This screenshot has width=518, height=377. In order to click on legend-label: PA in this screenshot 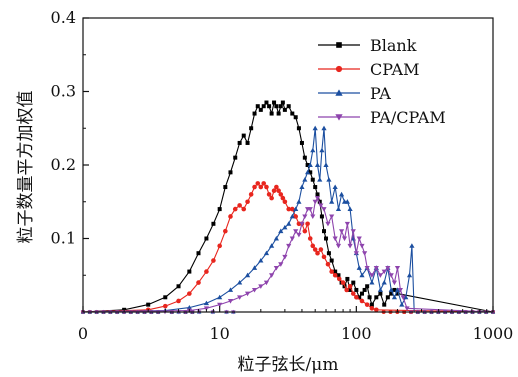, I will do `click(380, 93)`.